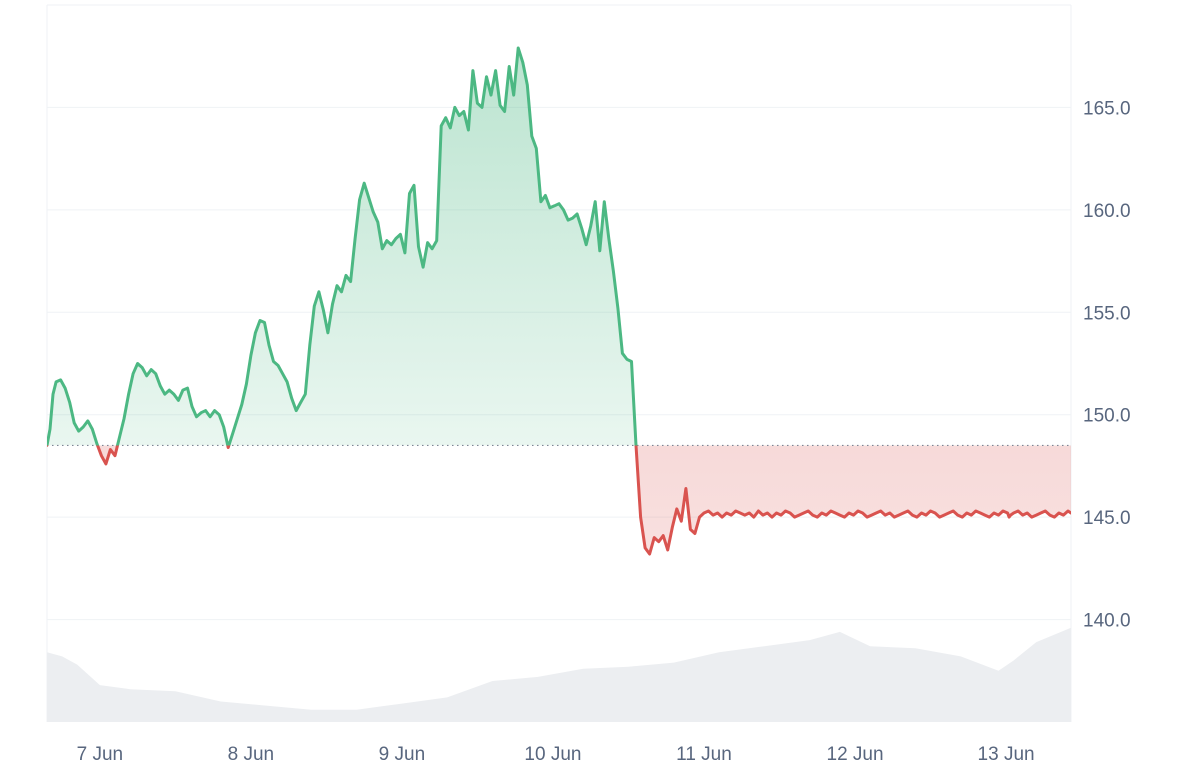 The image size is (1200, 765). Describe the element at coordinates (1107, 108) in the screenshot. I see `y-tick-label: 165.0` at that location.